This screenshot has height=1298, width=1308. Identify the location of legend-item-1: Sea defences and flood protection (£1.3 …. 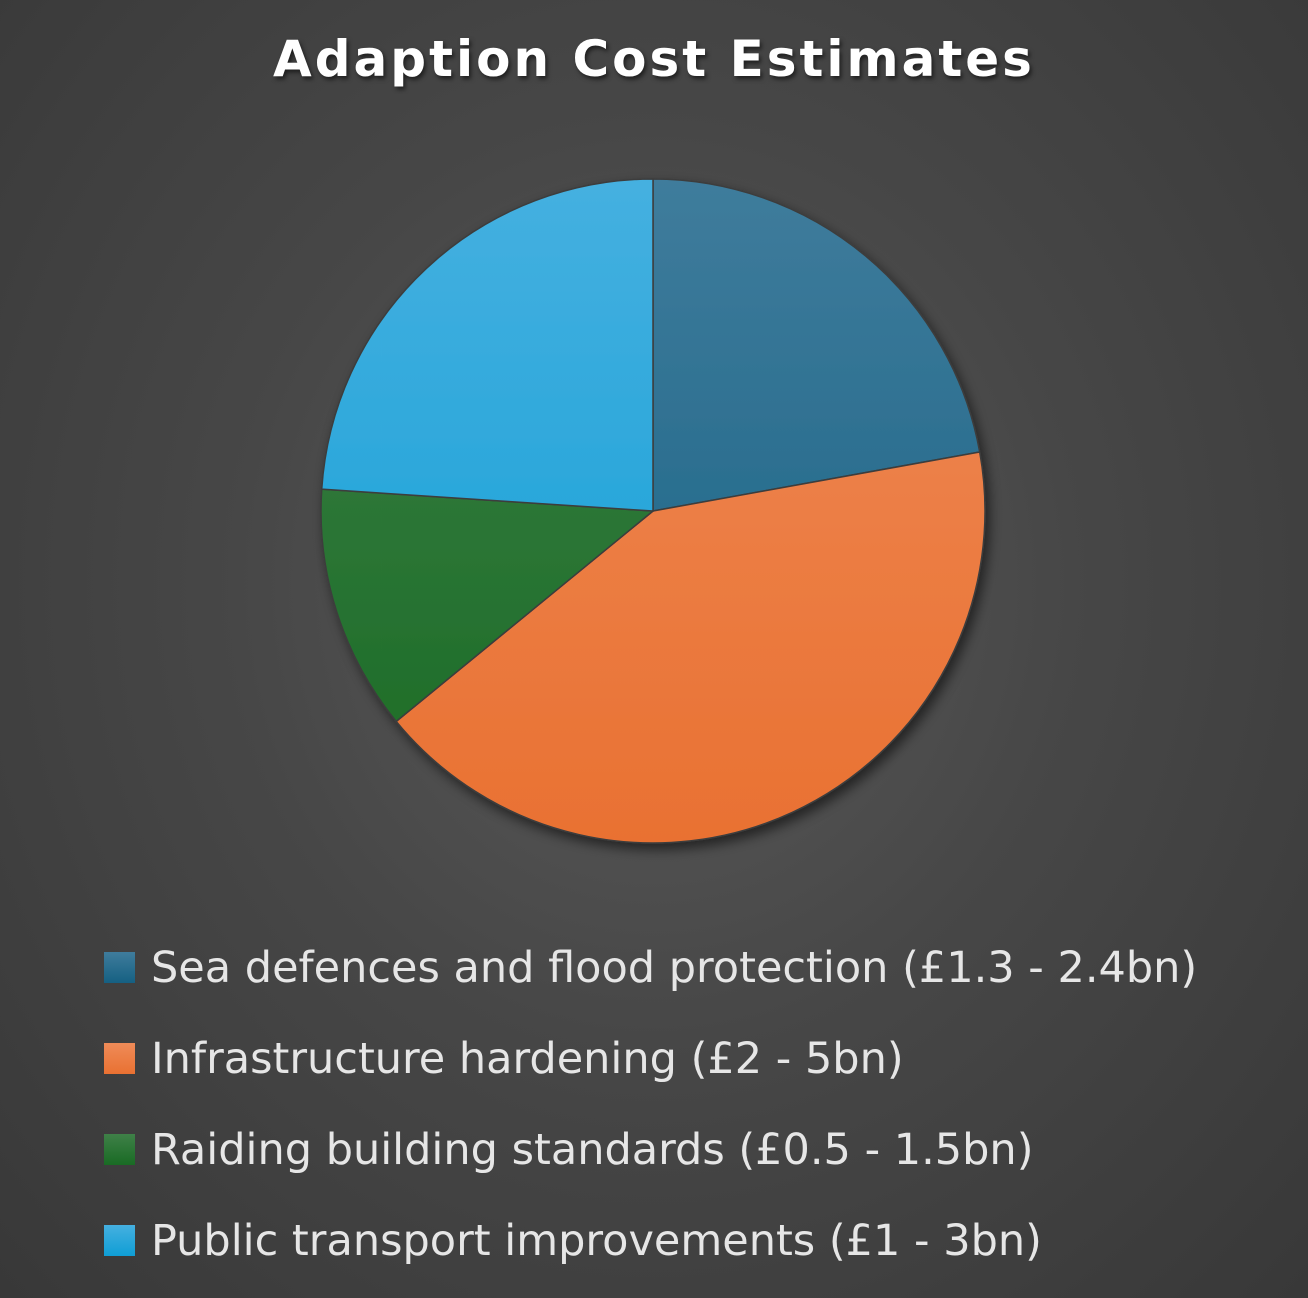
(694, 967).